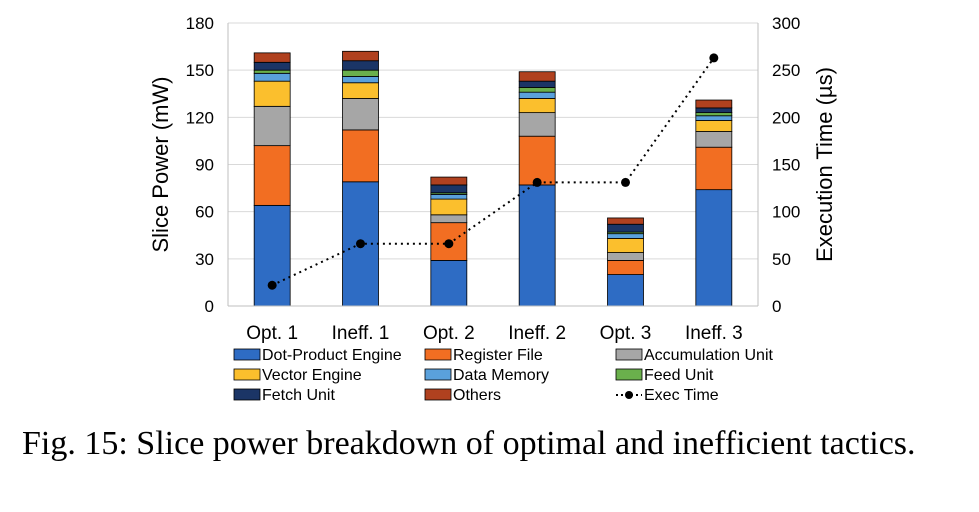 The height and width of the screenshot is (512, 979). Describe the element at coordinates (204, 212) in the screenshot. I see `y-tick-label: 60` at that location.